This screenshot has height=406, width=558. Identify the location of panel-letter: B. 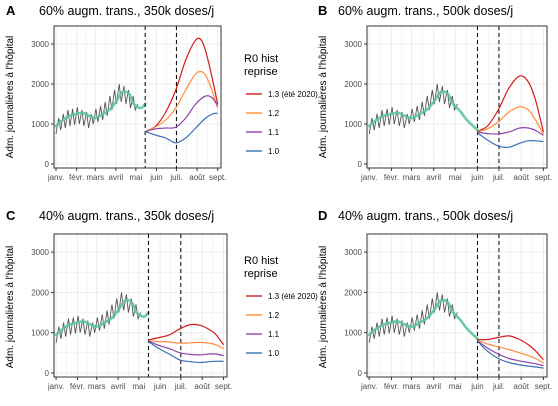
(322, 10).